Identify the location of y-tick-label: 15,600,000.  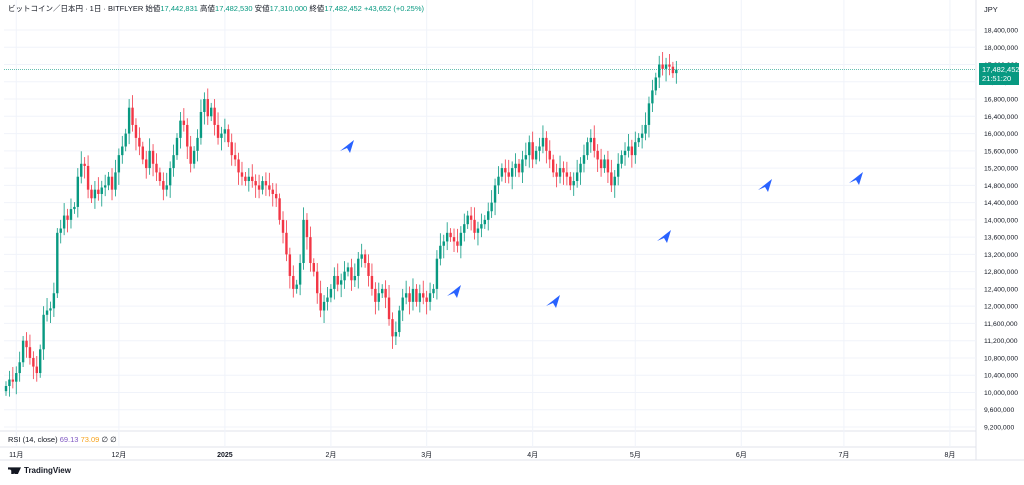
(1001, 151).